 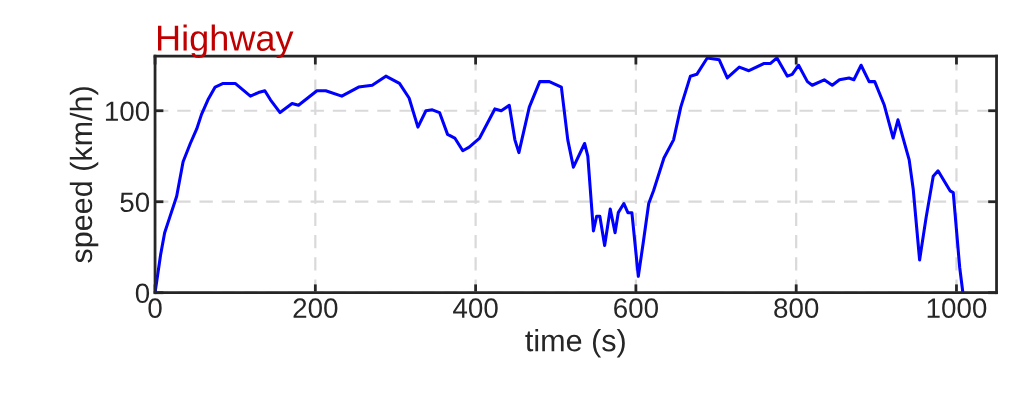 What do you see at coordinates (796, 308) in the screenshot?
I see `x-tick-label: 800` at bounding box center [796, 308].